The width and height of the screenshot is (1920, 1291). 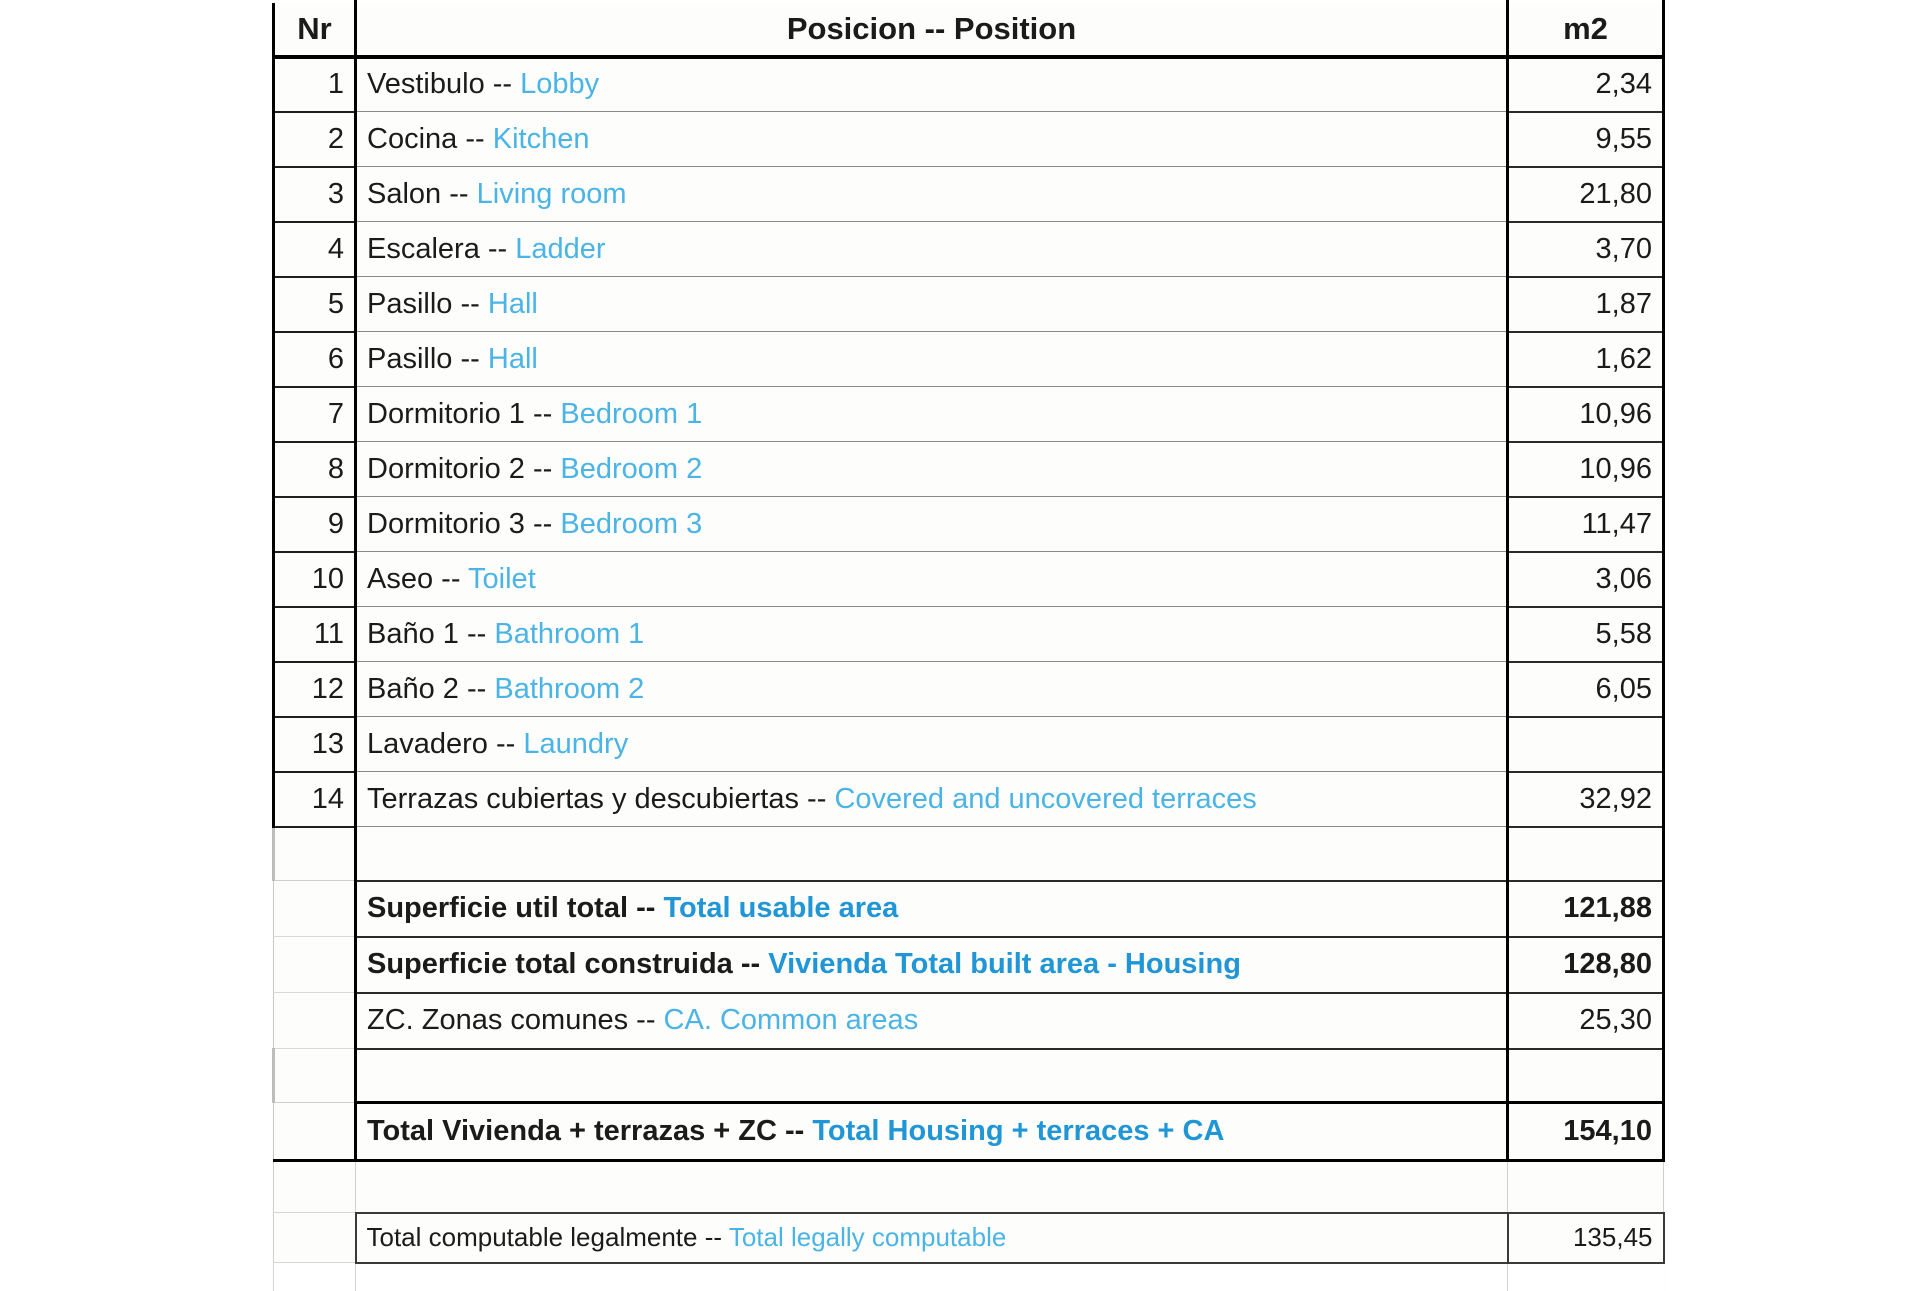 I want to click on table-row: 6 Pasillo -- Hall 1,62, so click(x=968, y=359).